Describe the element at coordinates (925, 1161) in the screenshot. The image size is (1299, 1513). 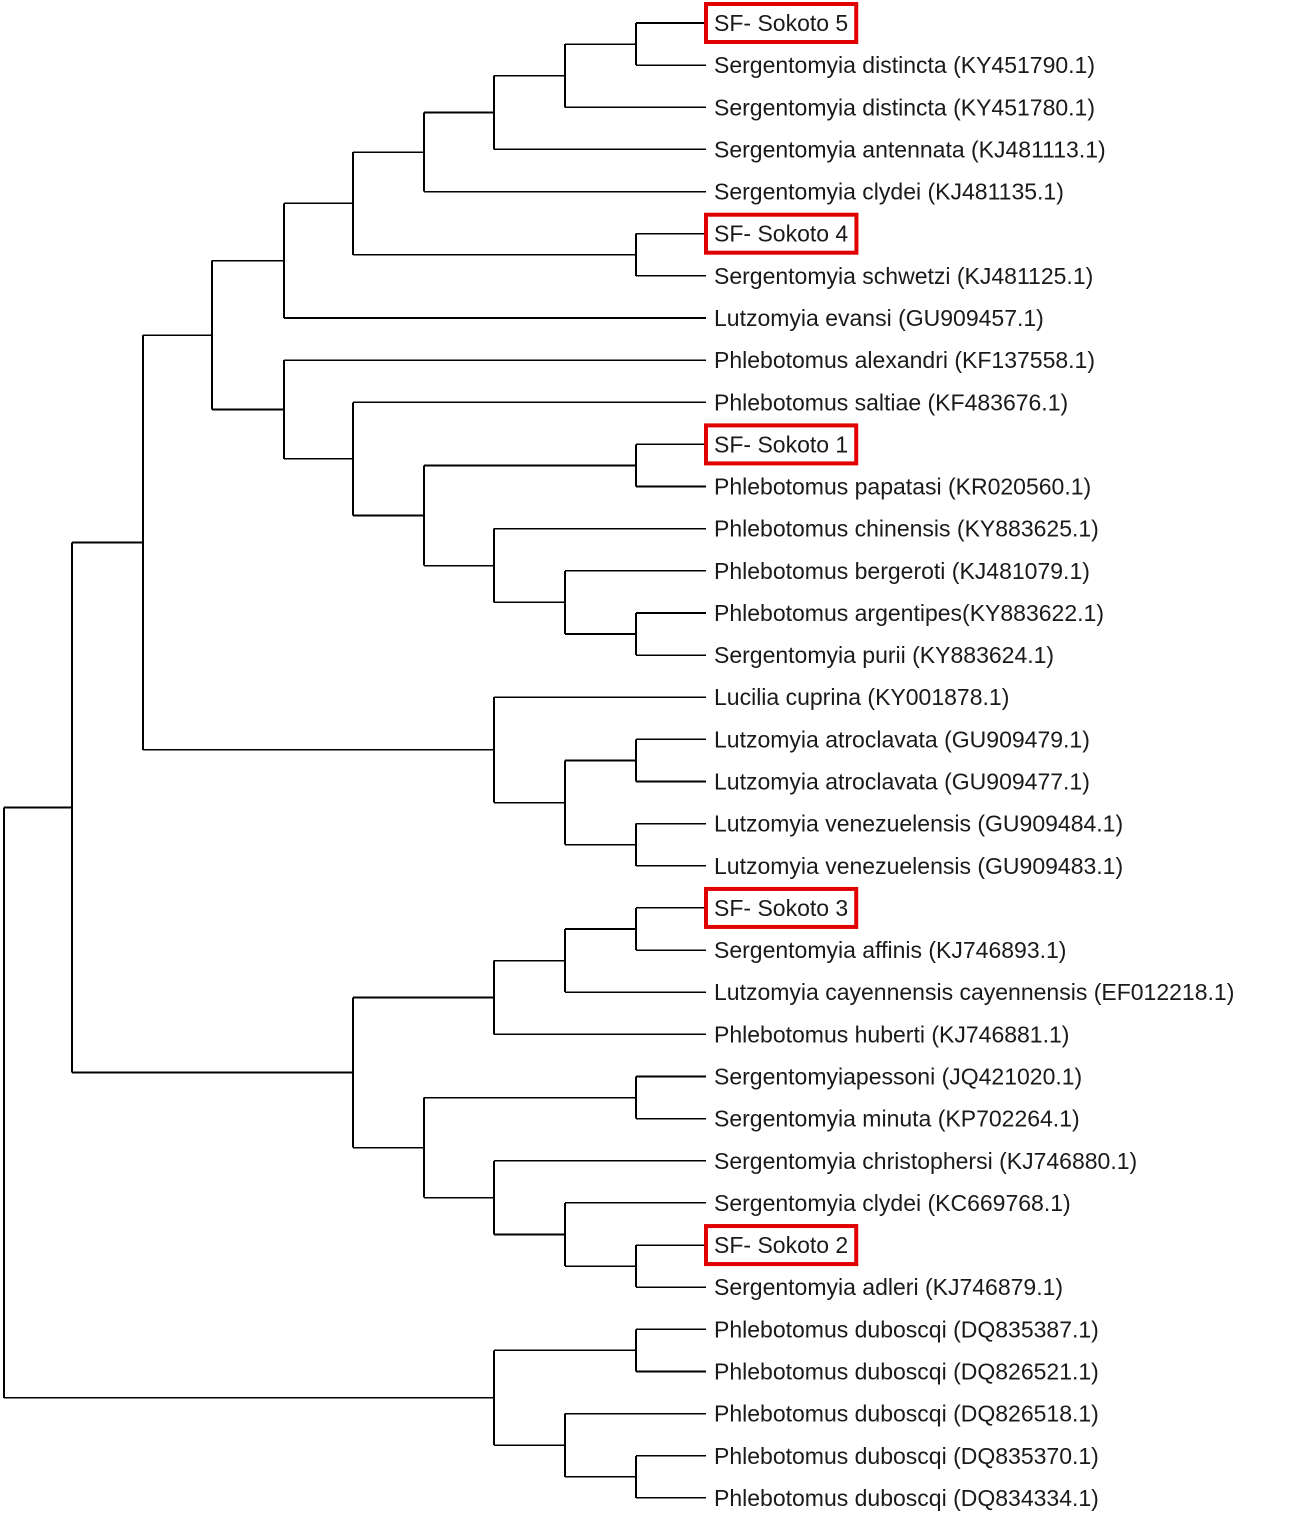
I see `taxon-label: Sergentomyia christophersi (KJ746880.1)` at that location.